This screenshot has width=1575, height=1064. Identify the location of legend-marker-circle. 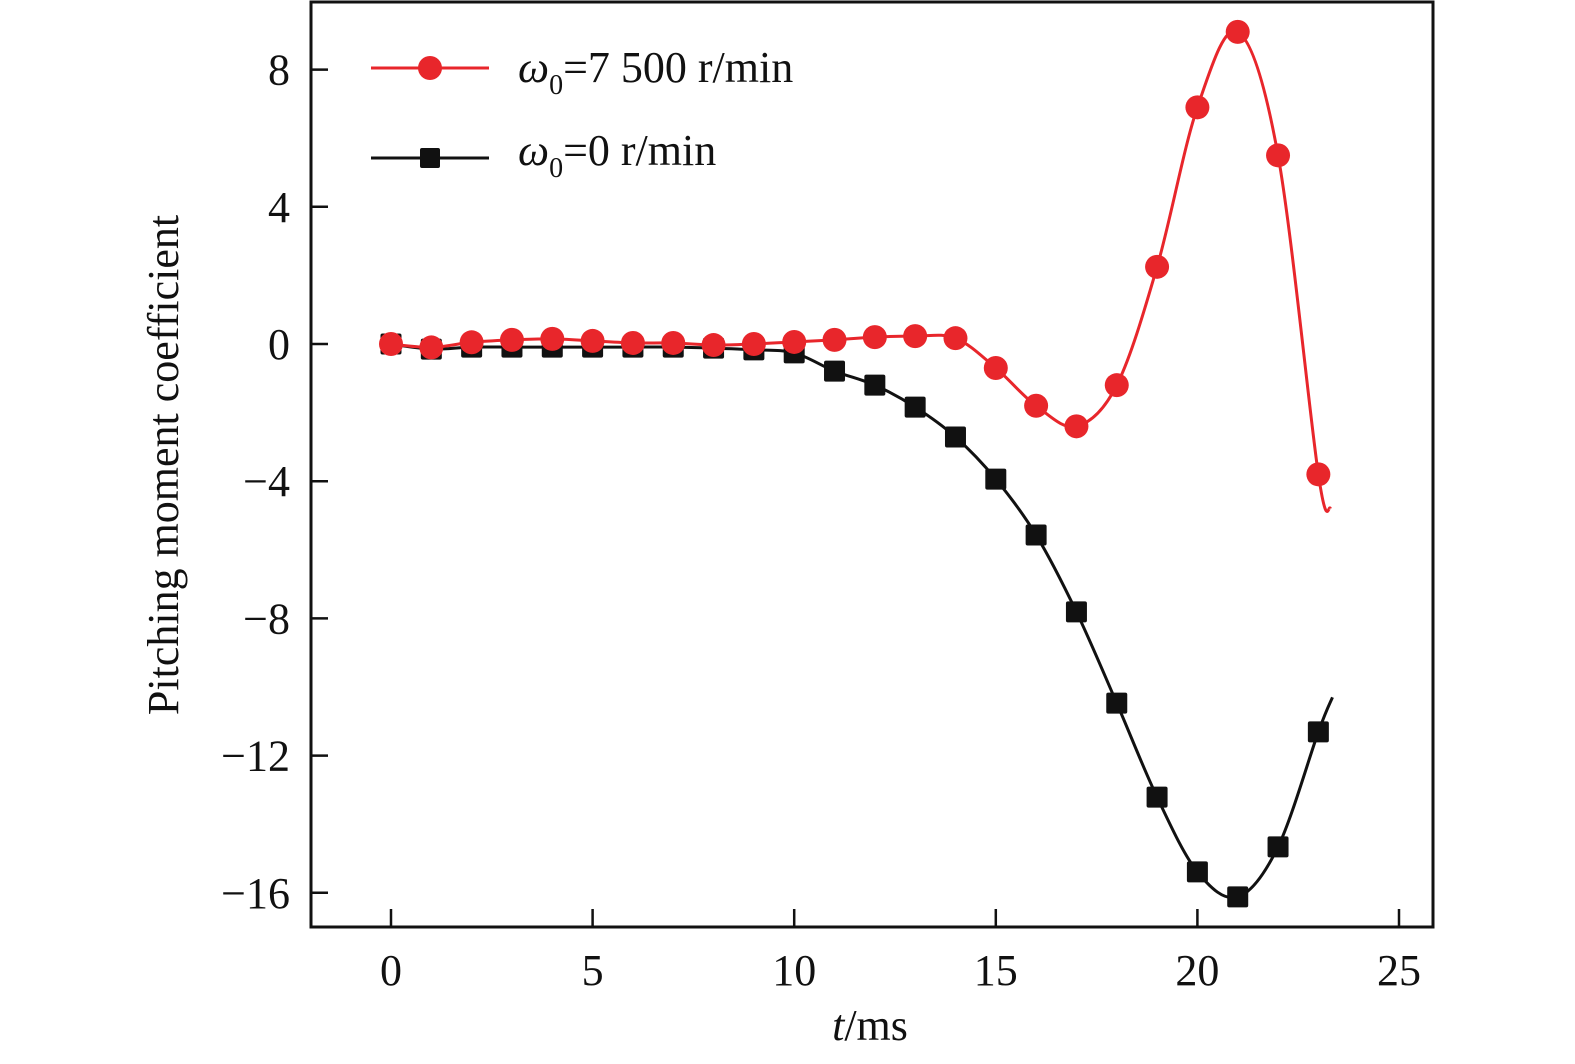
(430, 68).